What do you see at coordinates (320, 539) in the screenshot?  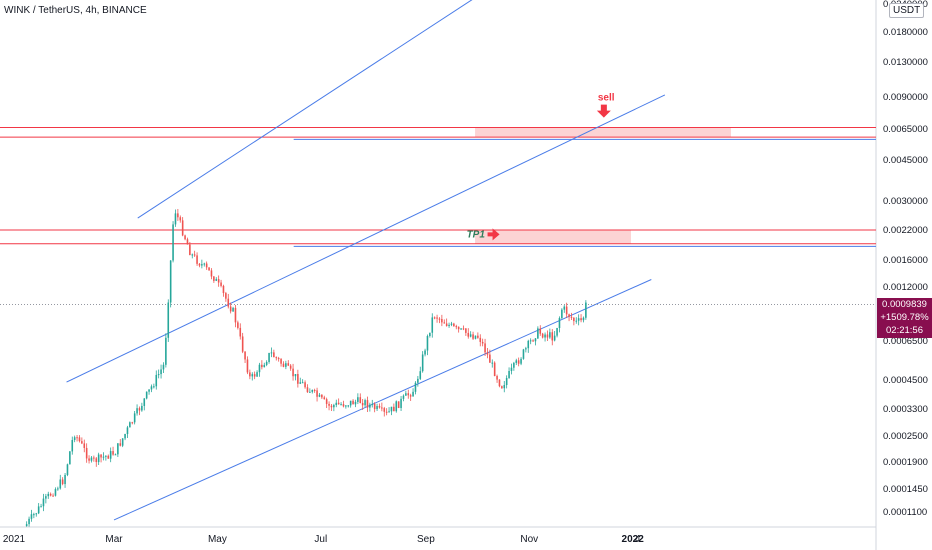 I see `x-tick-label: Jul` at bounding box center [320, 539].